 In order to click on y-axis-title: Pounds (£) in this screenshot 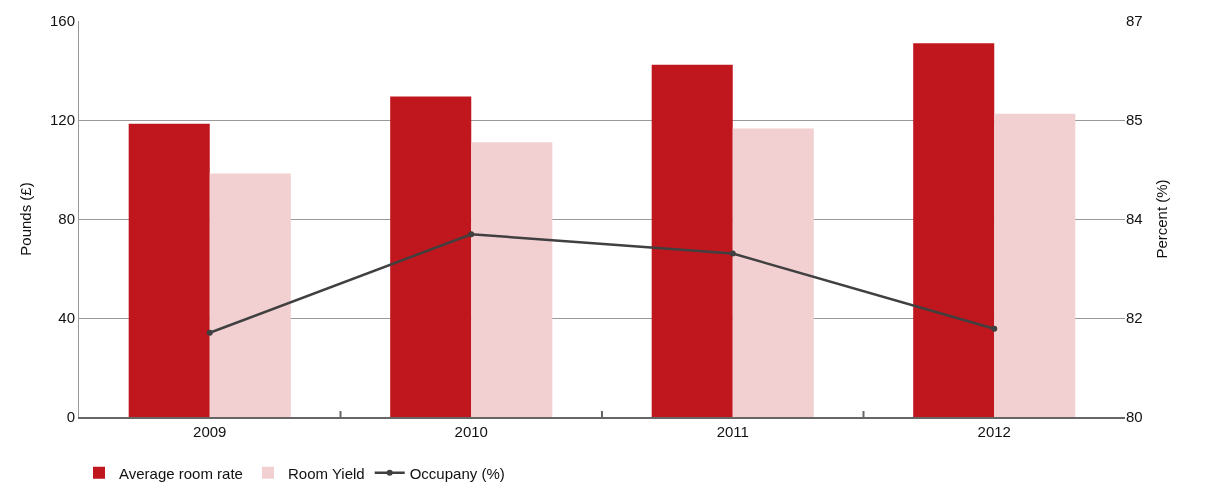, I will do `click(26, 219)`.